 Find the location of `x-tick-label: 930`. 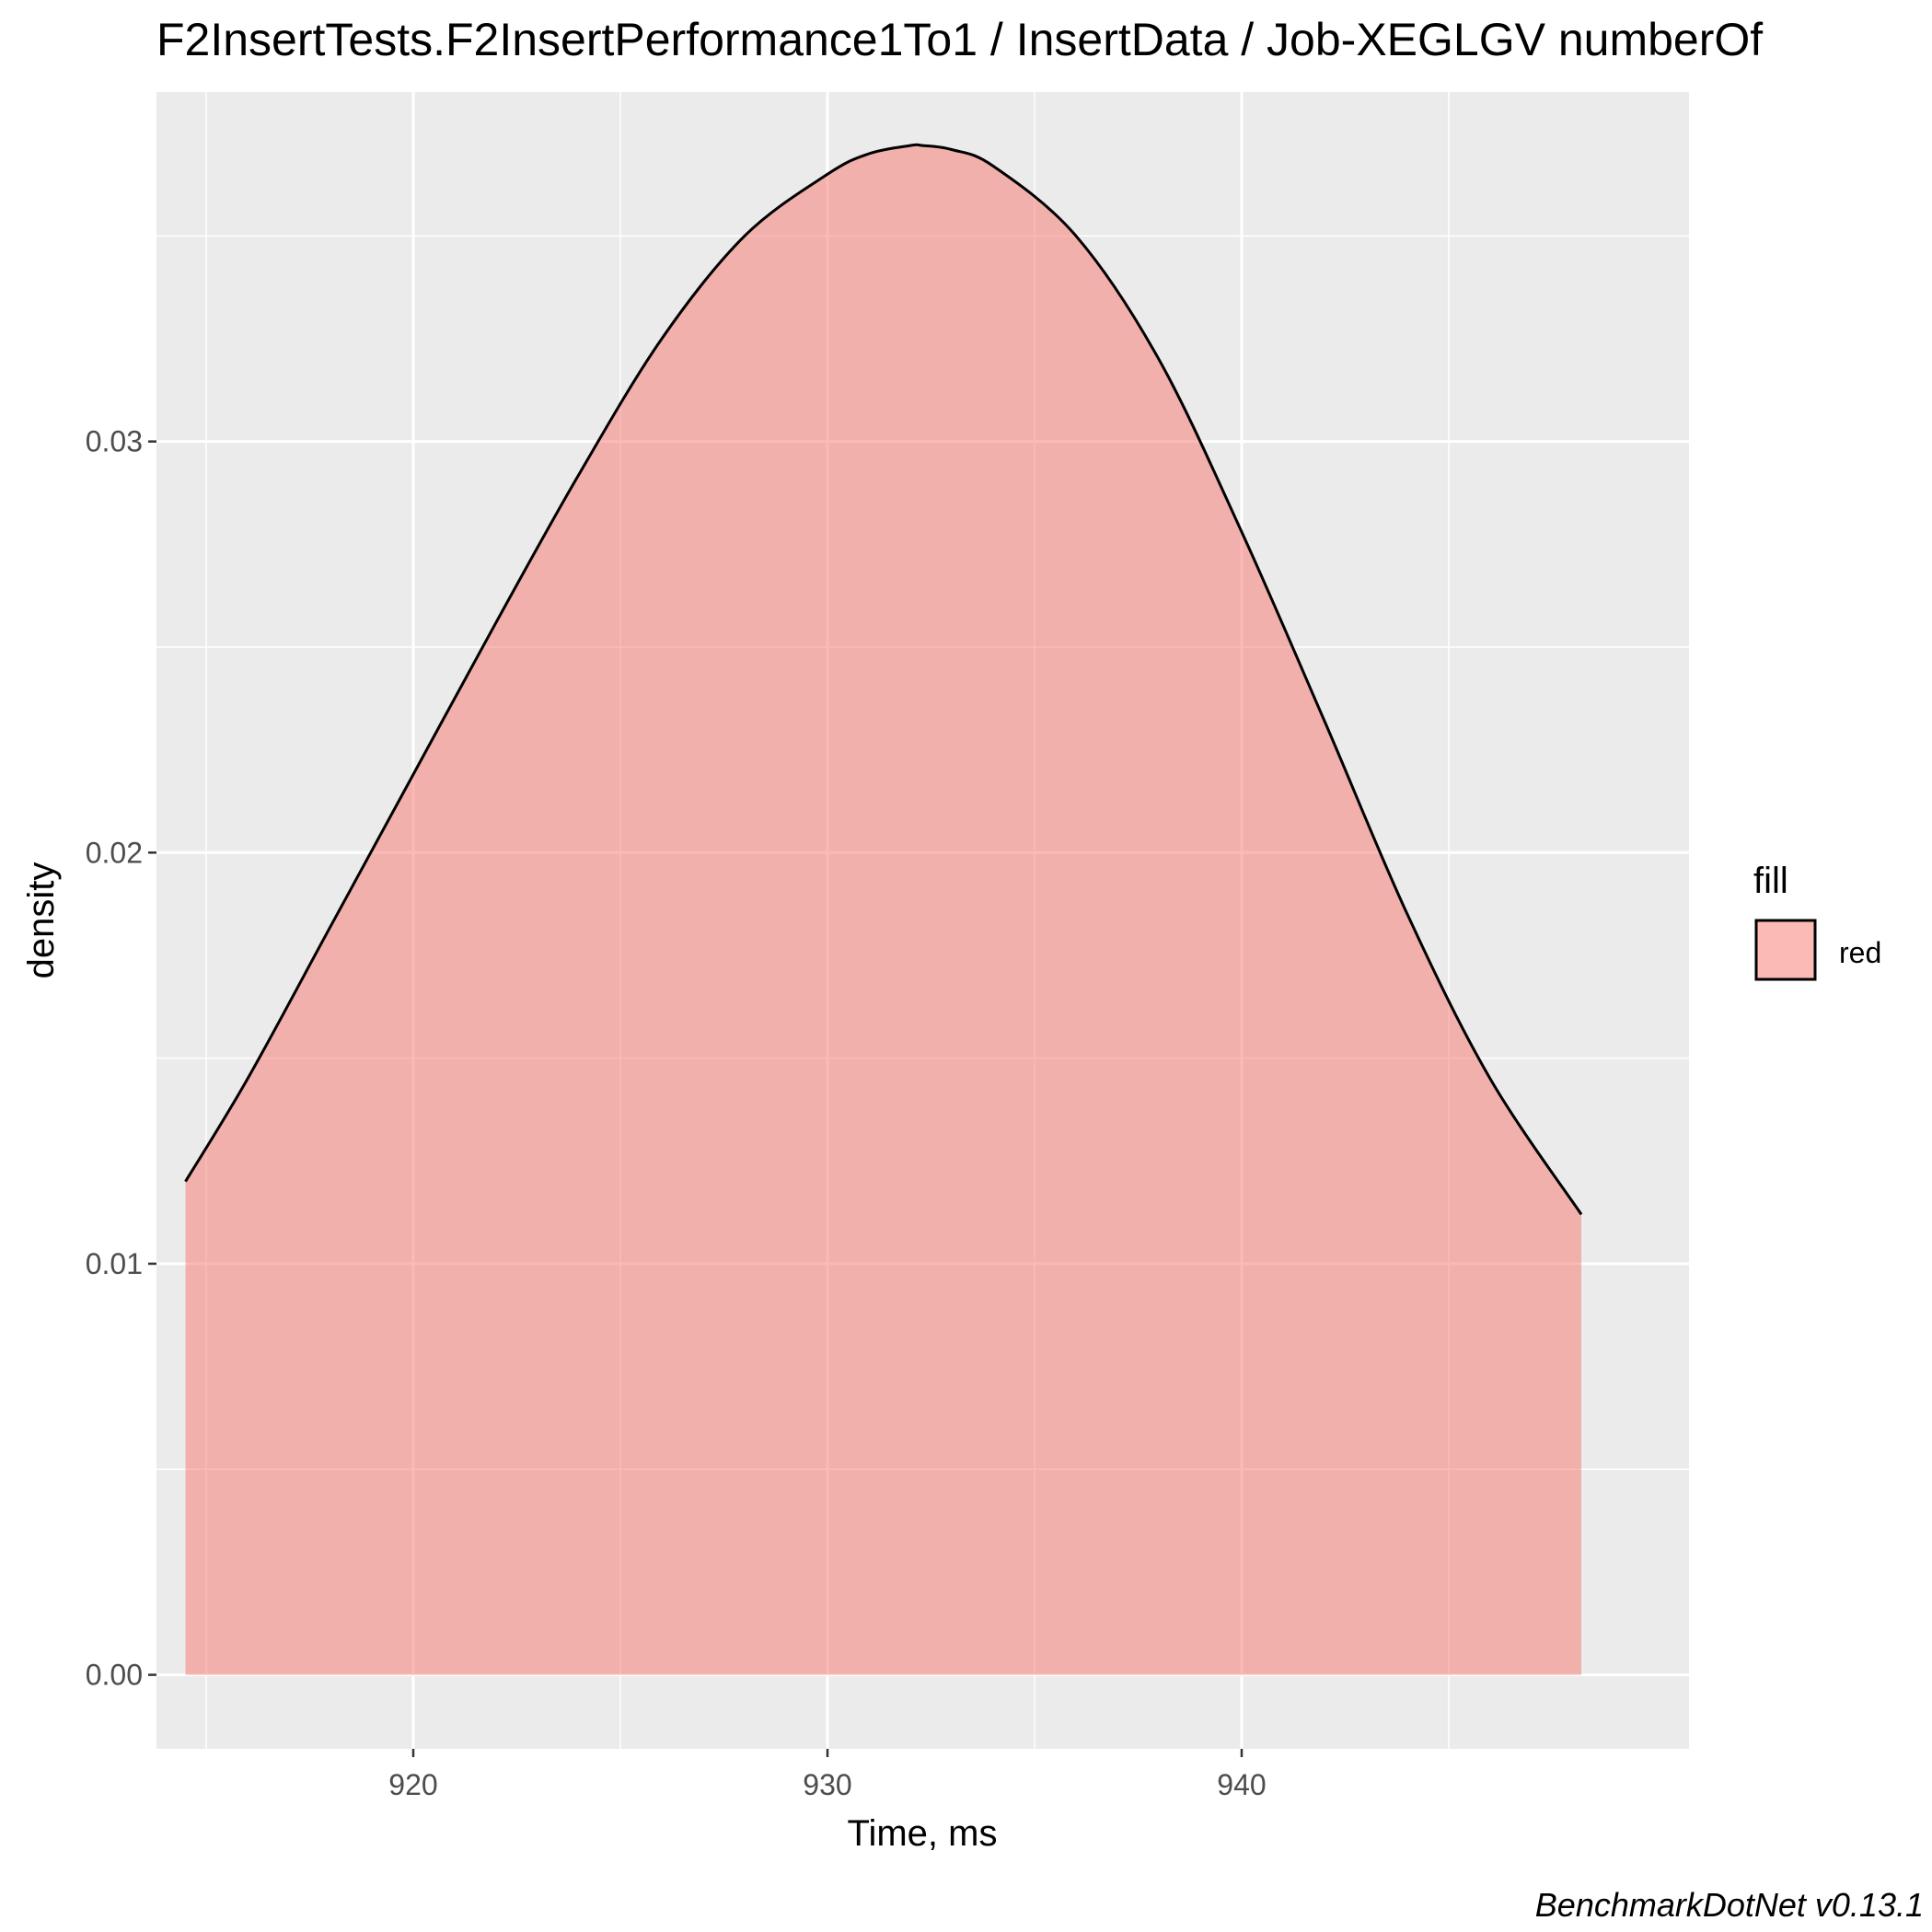

x-tick-label: 930 is located at coordinates (827, 1785).